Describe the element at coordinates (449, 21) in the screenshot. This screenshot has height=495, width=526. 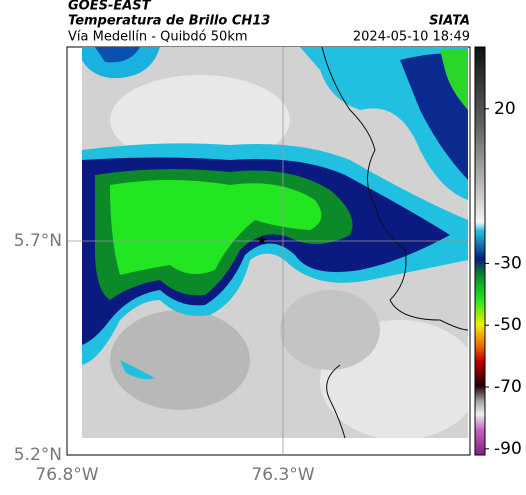
I see `brand: SIATA` at that location.